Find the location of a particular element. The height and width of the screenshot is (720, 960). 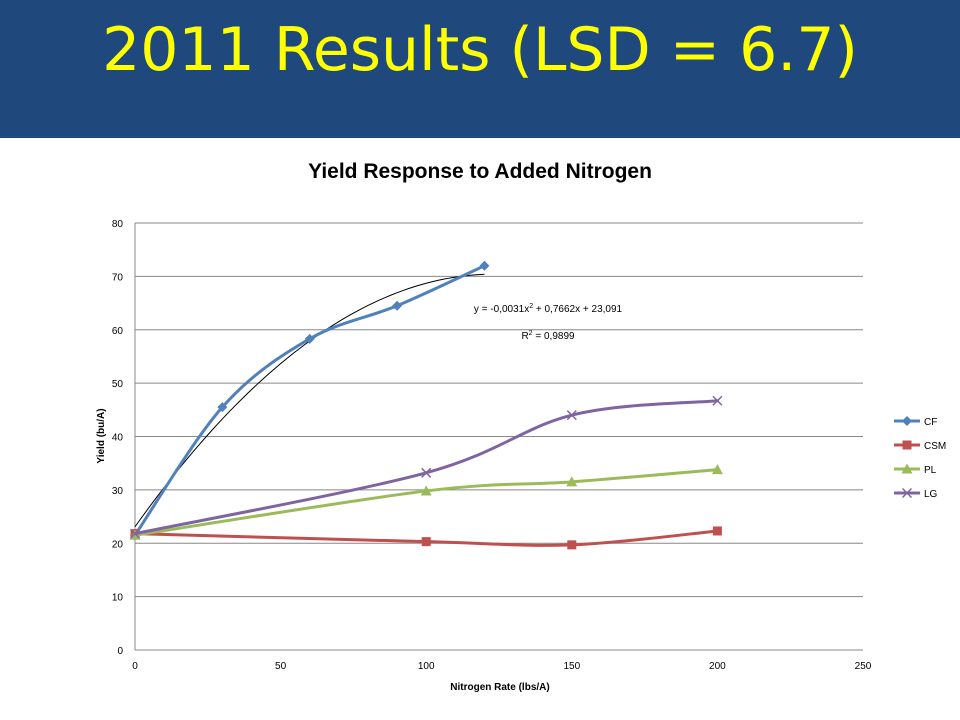

series-csm is located at coordinates (426, 538).